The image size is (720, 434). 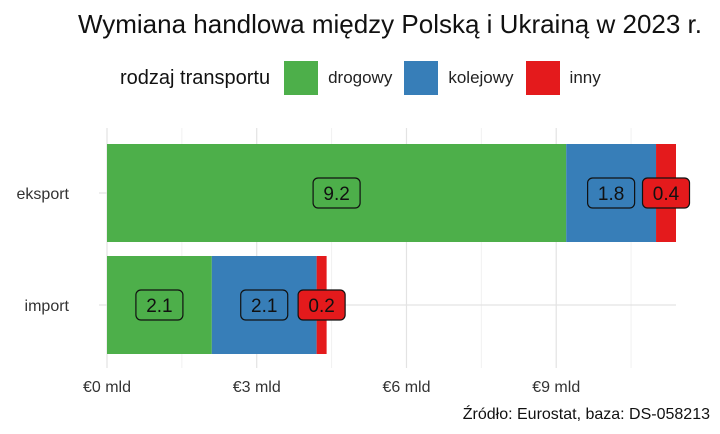 What do you see at coordinates (586, 414) in the screenshot?
I see `source-caption: Źródło: Eurostat, baza: DS-058213` at bounding box center [586, 414].